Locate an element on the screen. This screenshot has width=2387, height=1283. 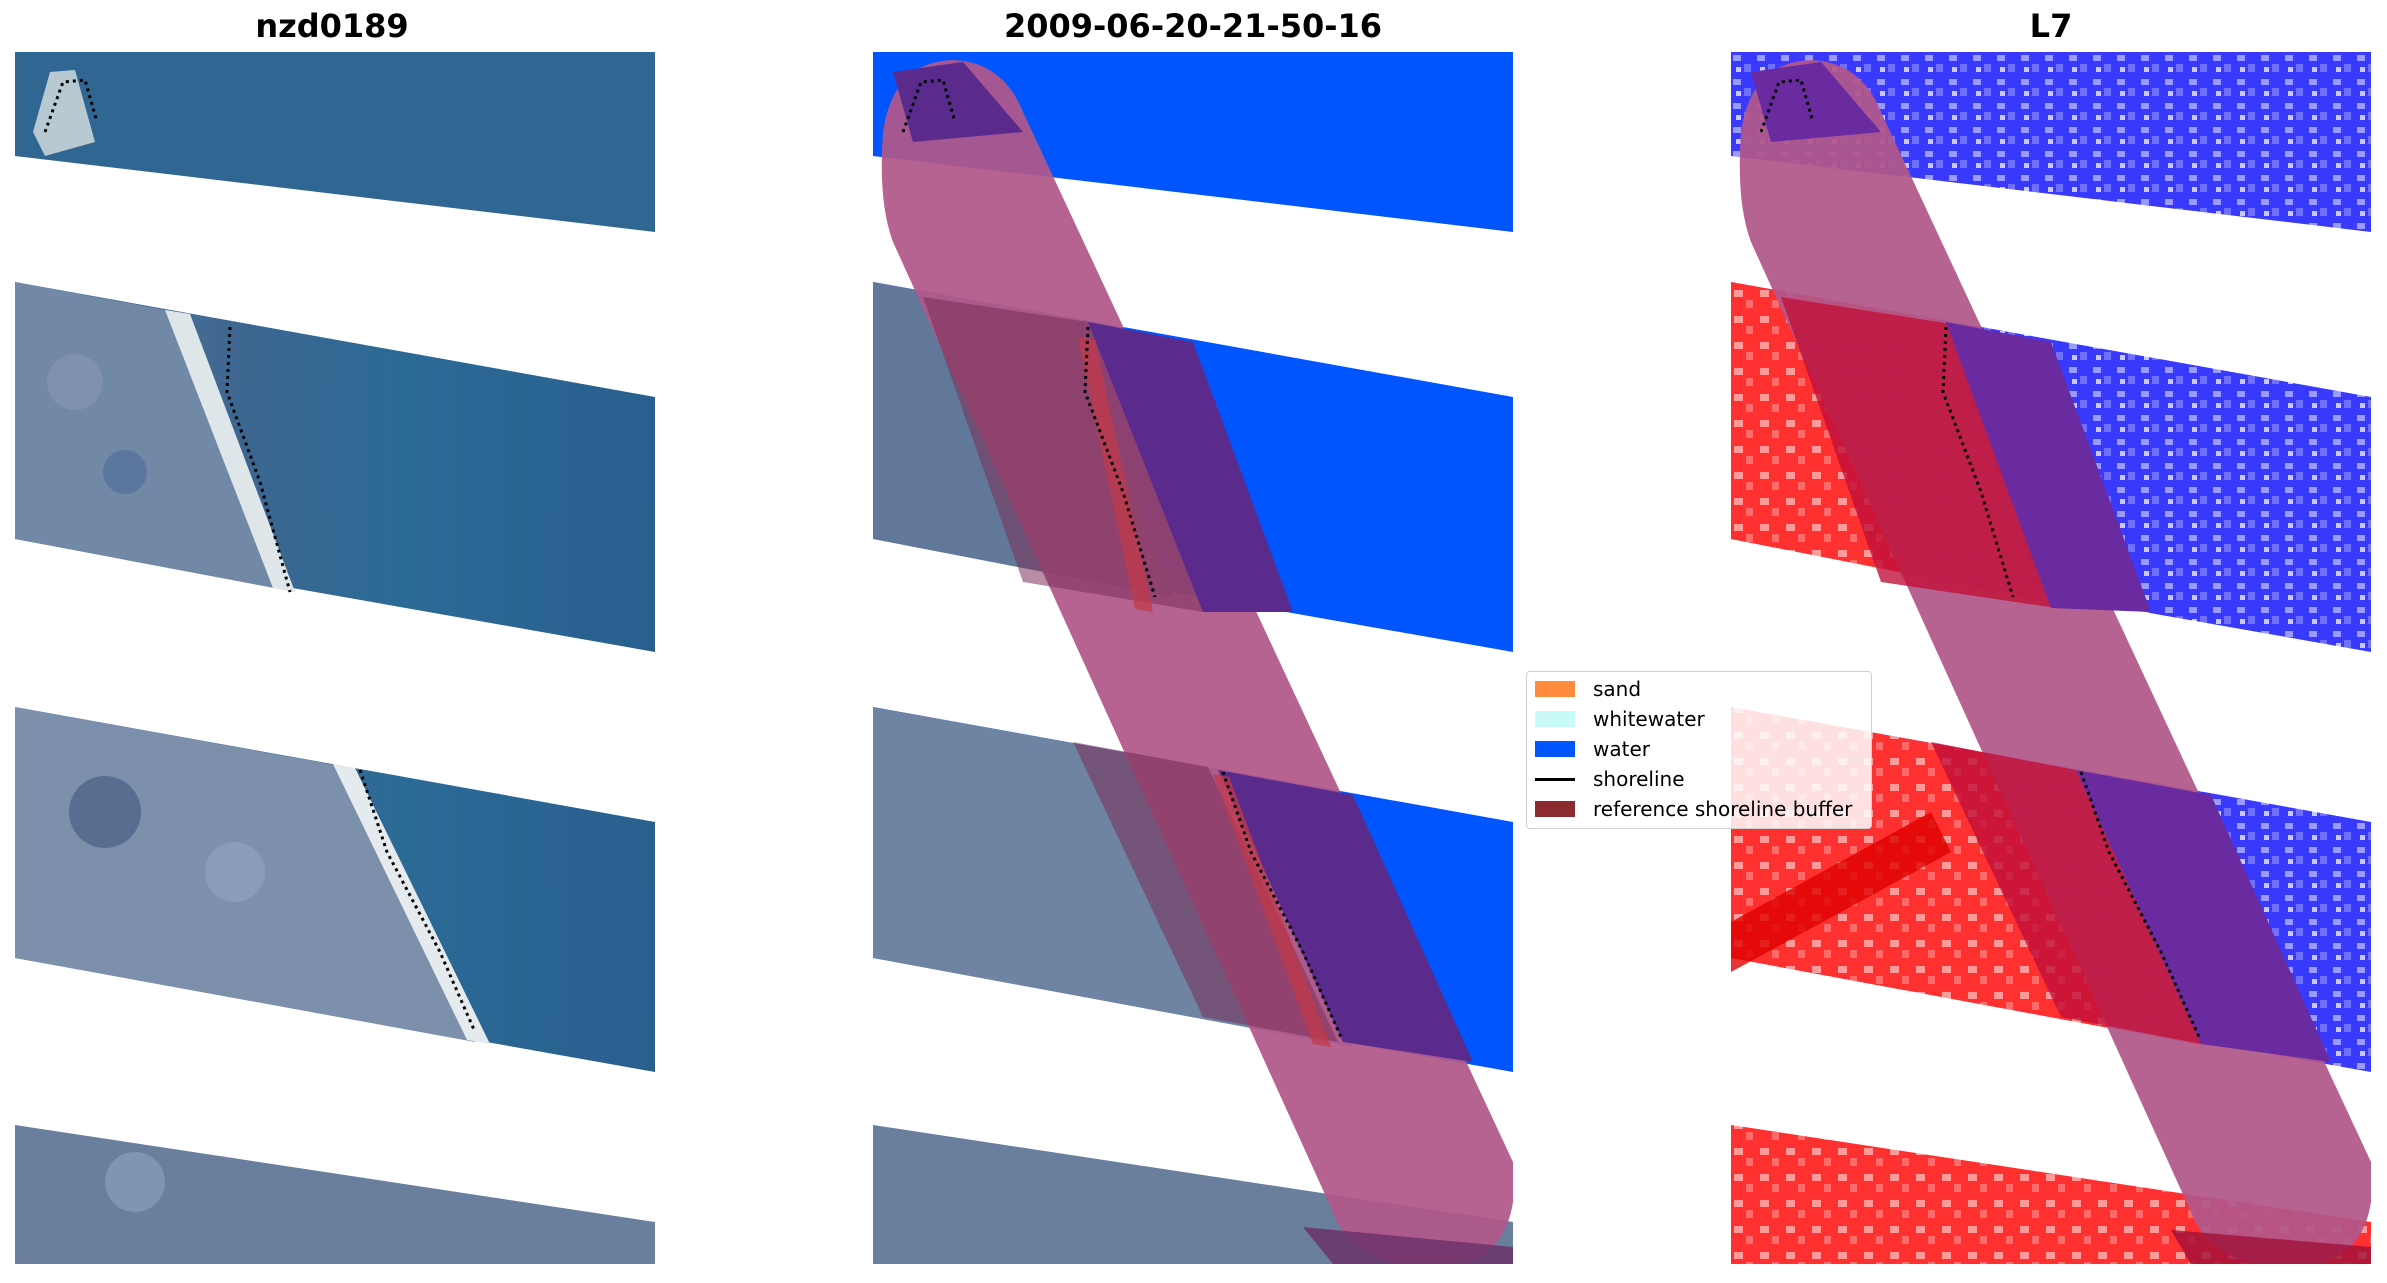
reference-buffer-swatch is located at coordinates (1555, 809).